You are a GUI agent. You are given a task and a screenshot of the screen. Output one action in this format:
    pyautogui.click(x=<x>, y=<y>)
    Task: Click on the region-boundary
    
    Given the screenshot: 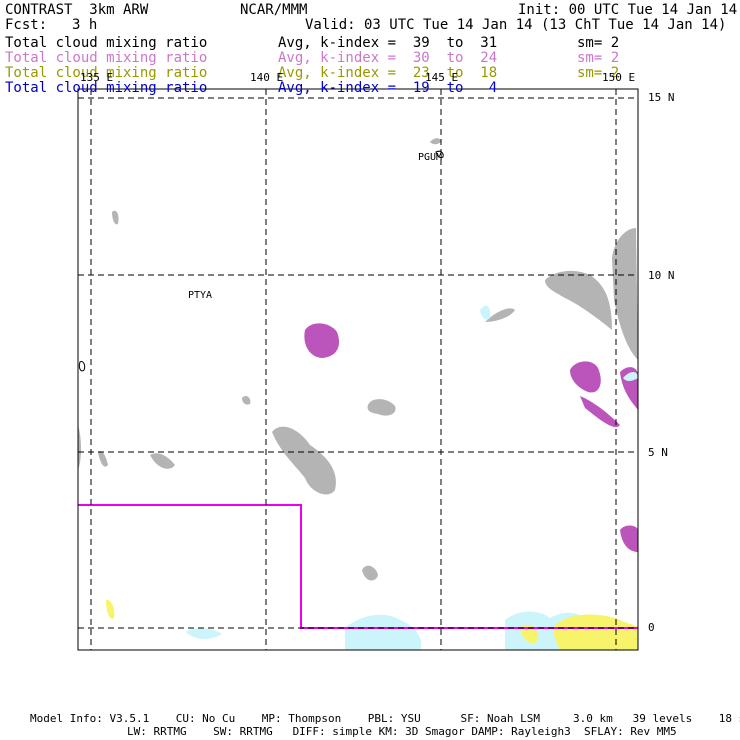 What is the action you would take?
    pyautogui.click(x=358, y=566)
    